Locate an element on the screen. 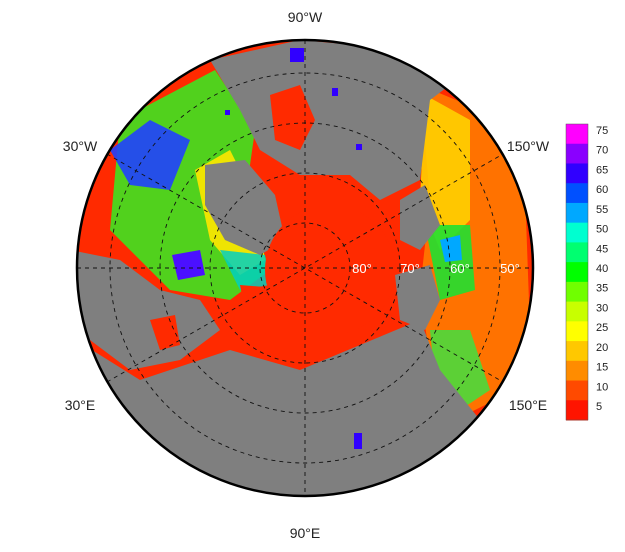 The image size is (625, 552). colorbar-tick-label: 30 is located at coordinates (602, 308).